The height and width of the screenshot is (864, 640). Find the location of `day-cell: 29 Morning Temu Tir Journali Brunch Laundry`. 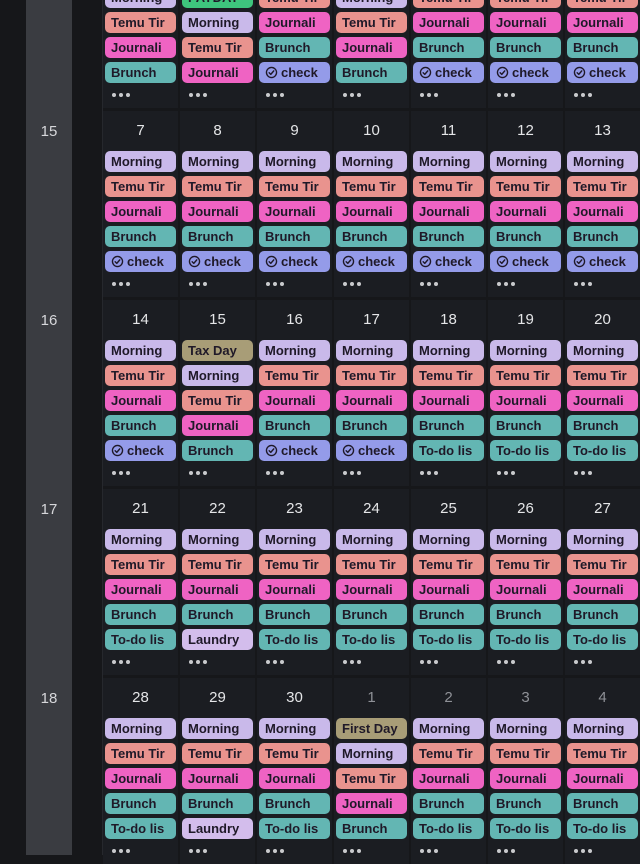

day-cell: 29 Morning Temu Tir Journali Brunch Laundry is located at coordinates (217, 771).